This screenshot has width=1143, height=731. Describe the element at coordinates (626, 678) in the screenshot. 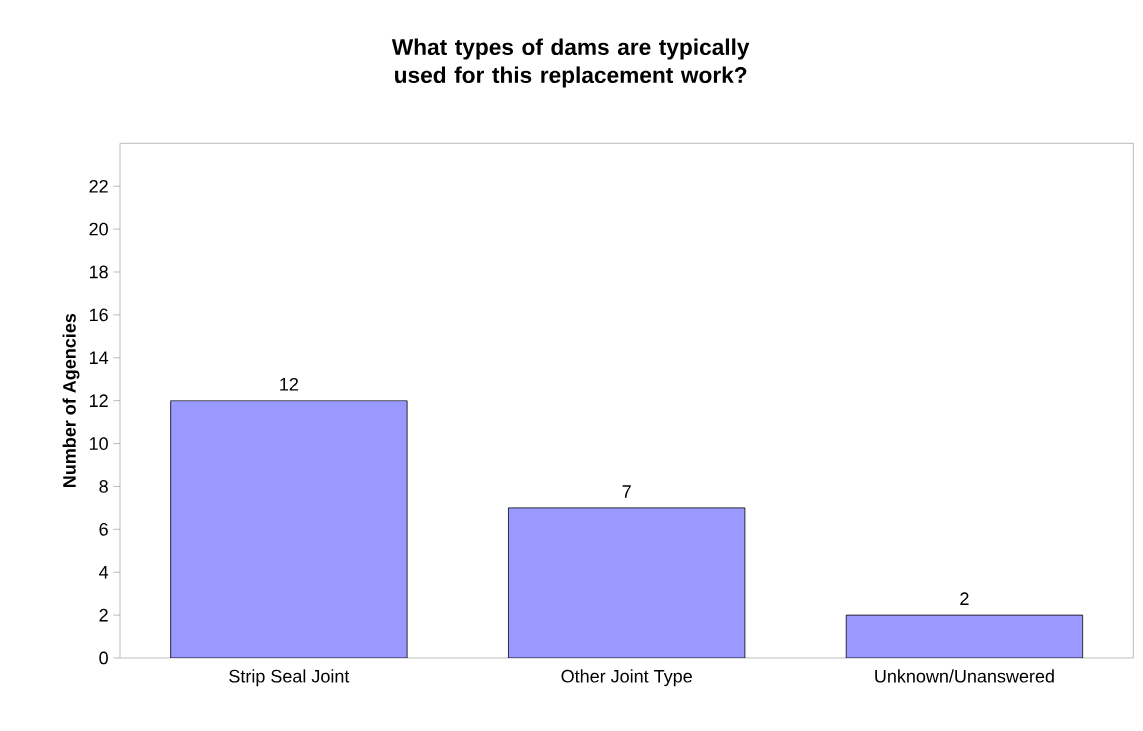

I see `x-tick-label: Other Joint Type` at that location.